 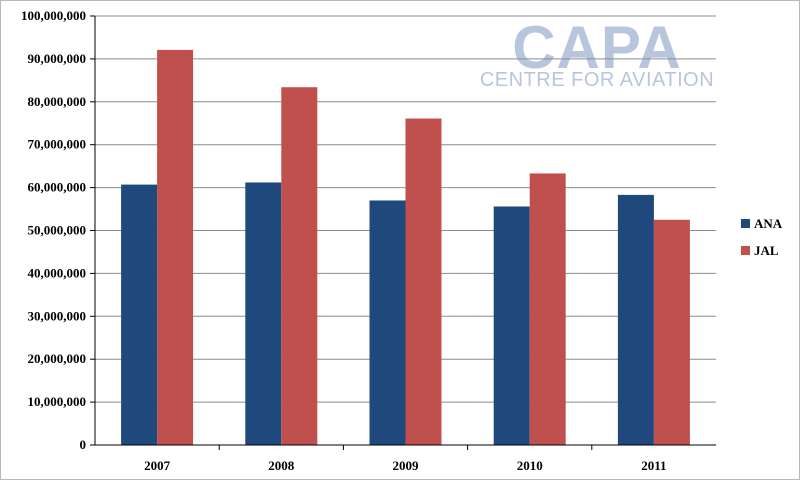 What do you see at coordinates (57, 101) in the screenshot?
I see `y-tick-label: 80,000,000` at bounding box center [57, 101].